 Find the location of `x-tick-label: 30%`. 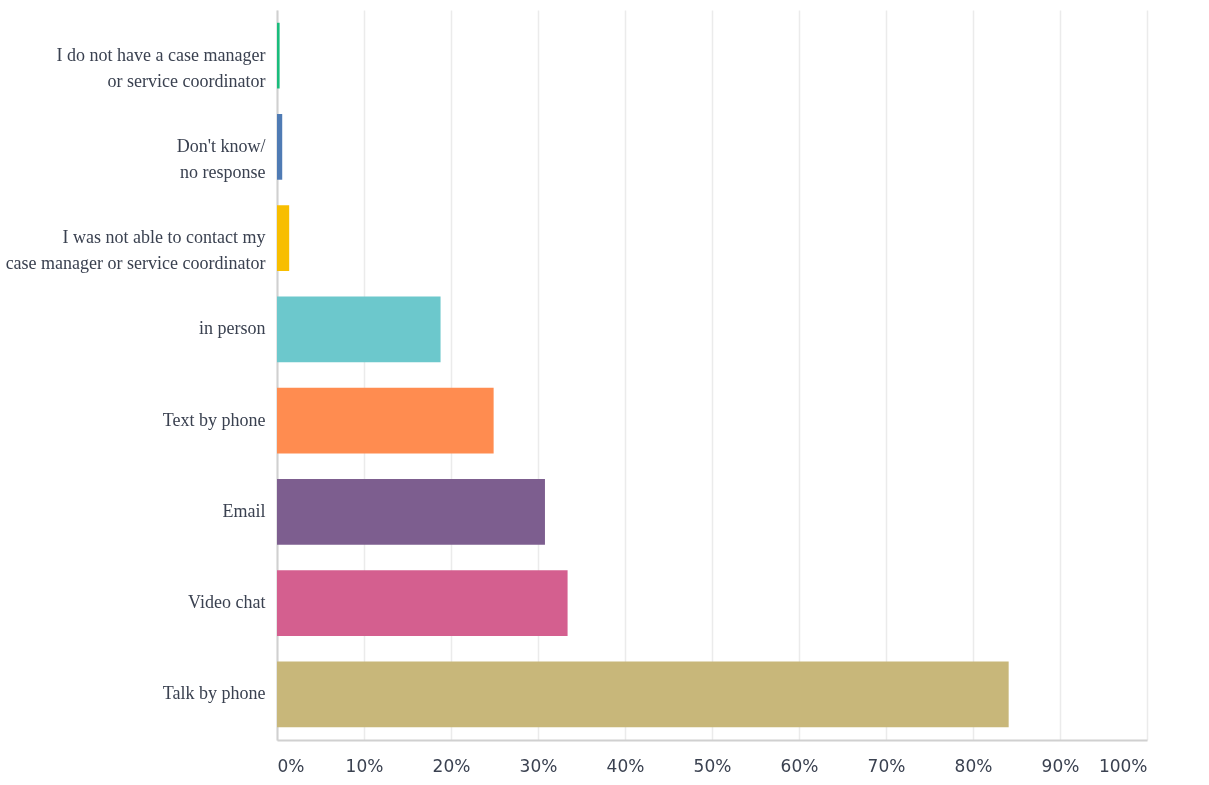

x-tick-label: 30% is located at coordinates (538, 765).